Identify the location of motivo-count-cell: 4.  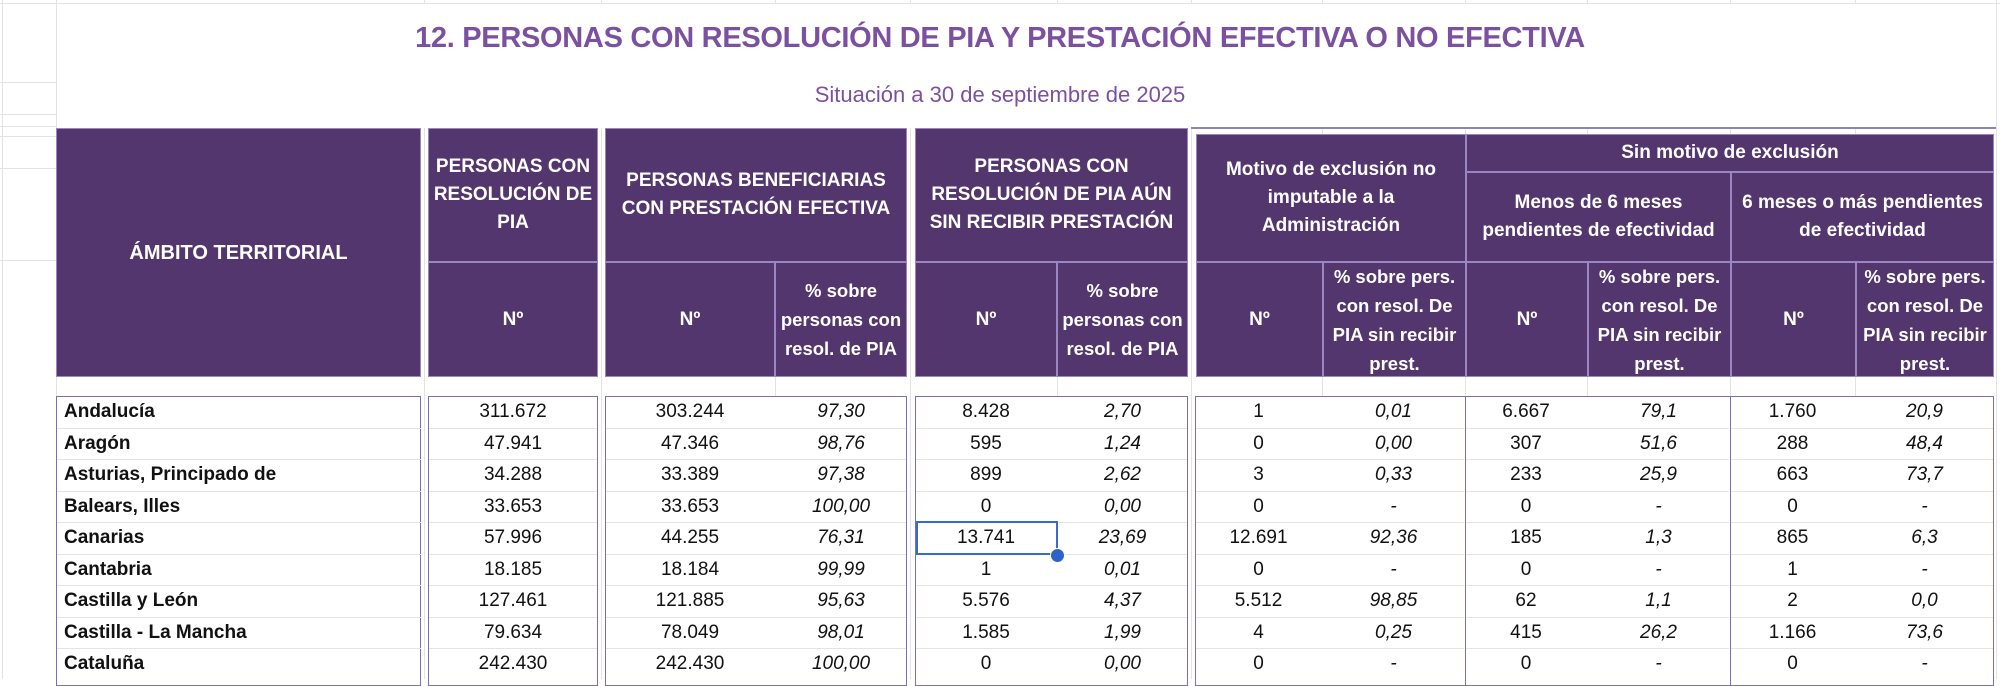
(1258, 632).